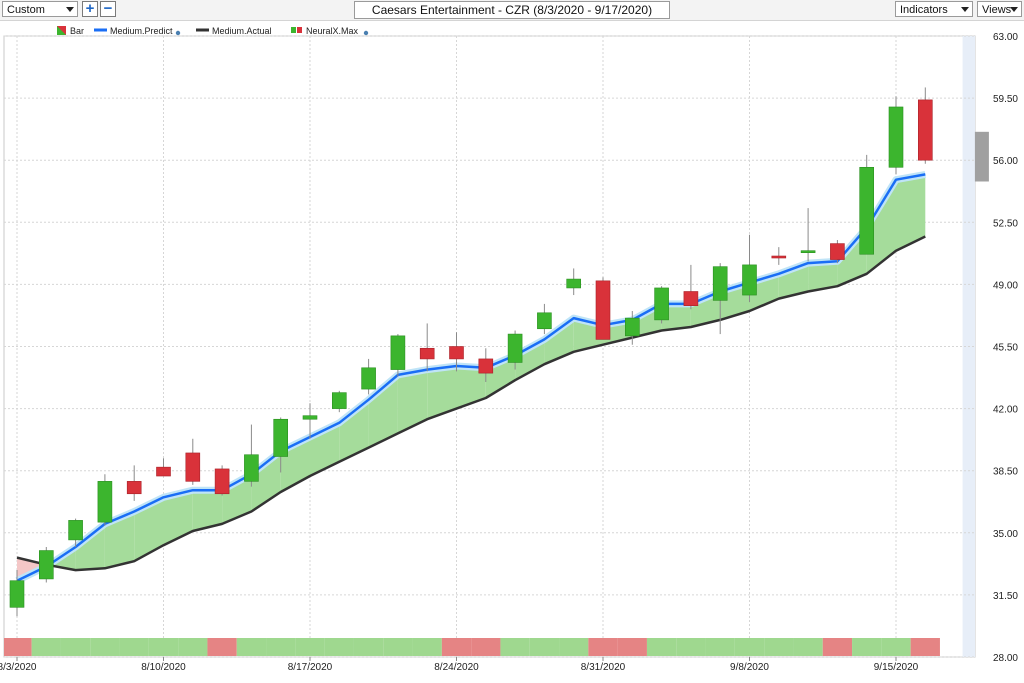  I want to click on y-tick-label: 56.00, so click(1005, 161).